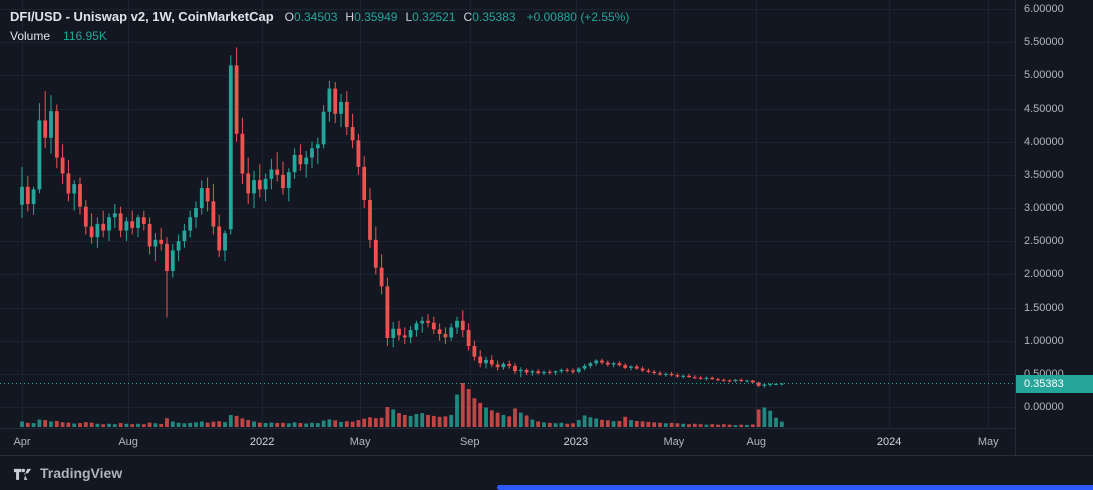 The height and width of the screenshot is (490, 1093). Describe the element at coordinates (262, 442) in the screenshot. I see `time-axis-label: 2022` at that location.